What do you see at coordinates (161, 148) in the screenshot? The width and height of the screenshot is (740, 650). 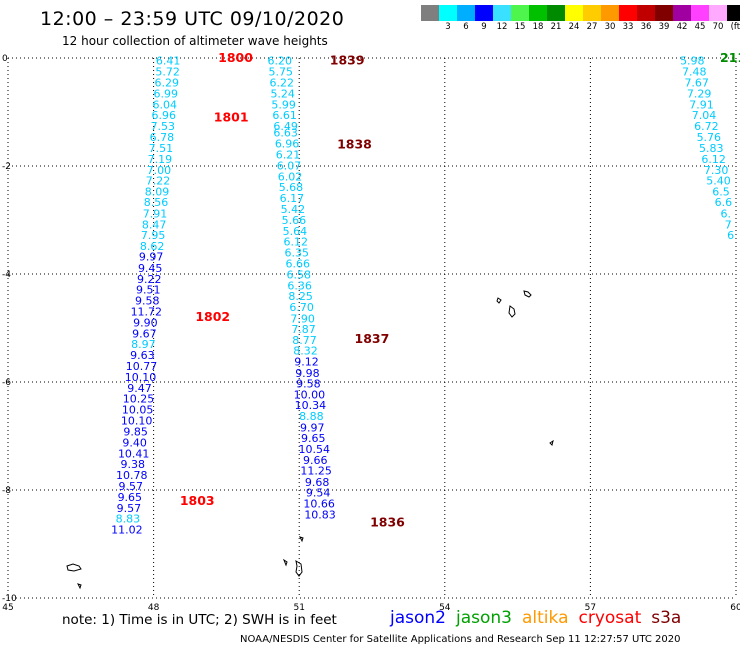 I see `wave-height-value: 7.51` at bounding box center [161, 148].